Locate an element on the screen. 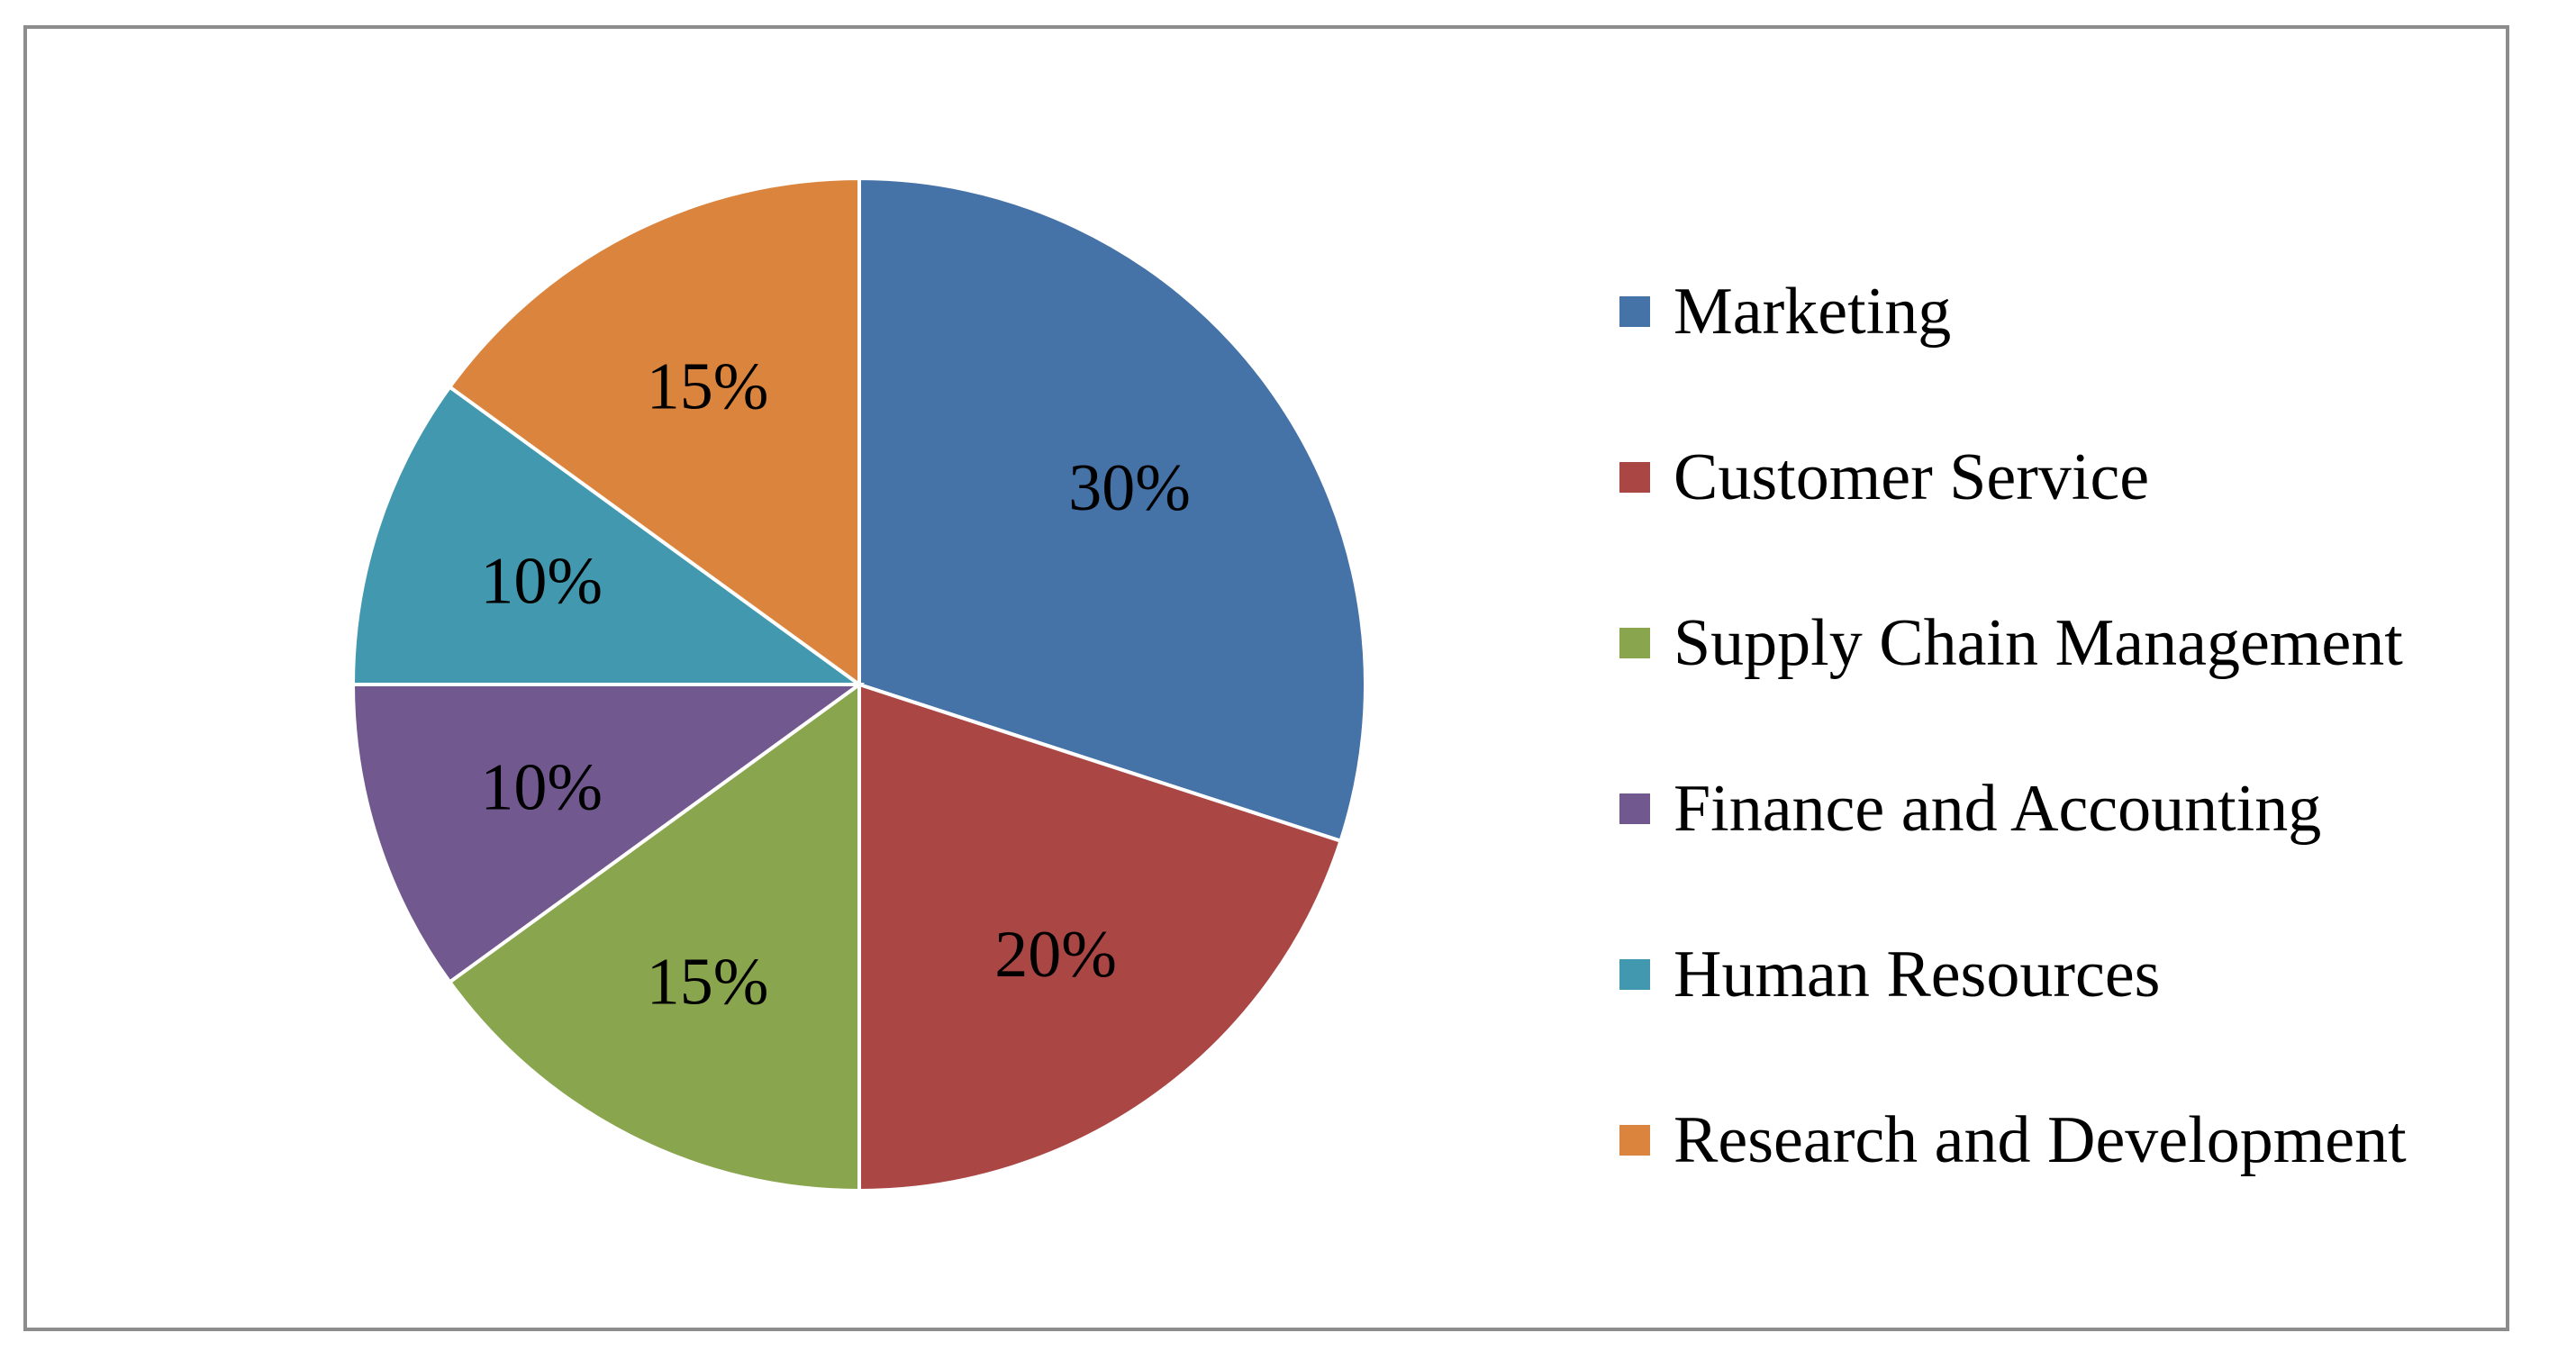  legend-label: Research and Development is located at coordinates (2040, 1140).